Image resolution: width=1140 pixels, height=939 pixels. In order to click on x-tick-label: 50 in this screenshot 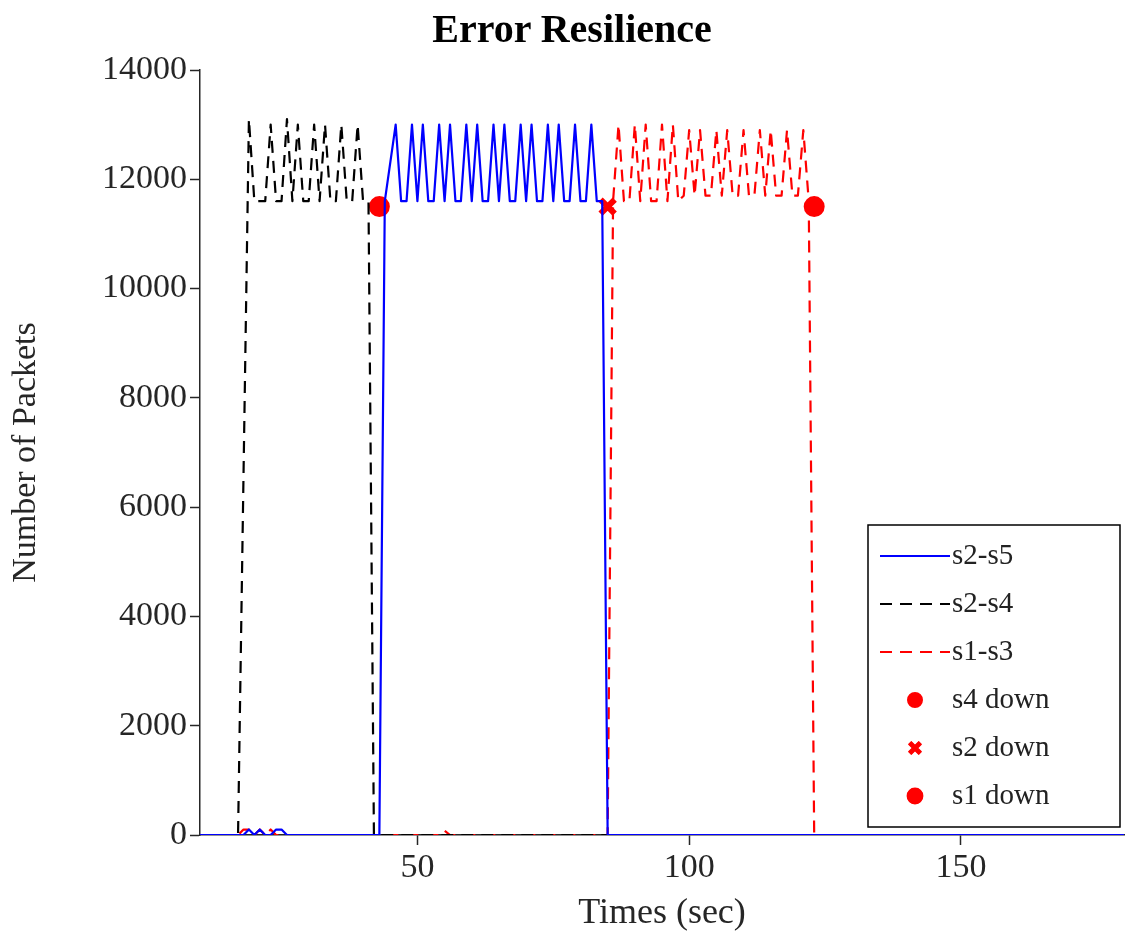, I will do `click(417, 866)`.